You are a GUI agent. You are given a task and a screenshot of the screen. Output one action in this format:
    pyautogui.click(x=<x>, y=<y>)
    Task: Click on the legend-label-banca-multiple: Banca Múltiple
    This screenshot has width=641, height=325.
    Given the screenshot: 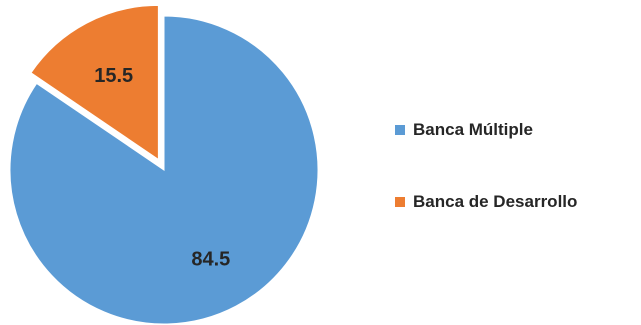 What is the action you would take?
    pyautogui.click(x=473, y=129)
    